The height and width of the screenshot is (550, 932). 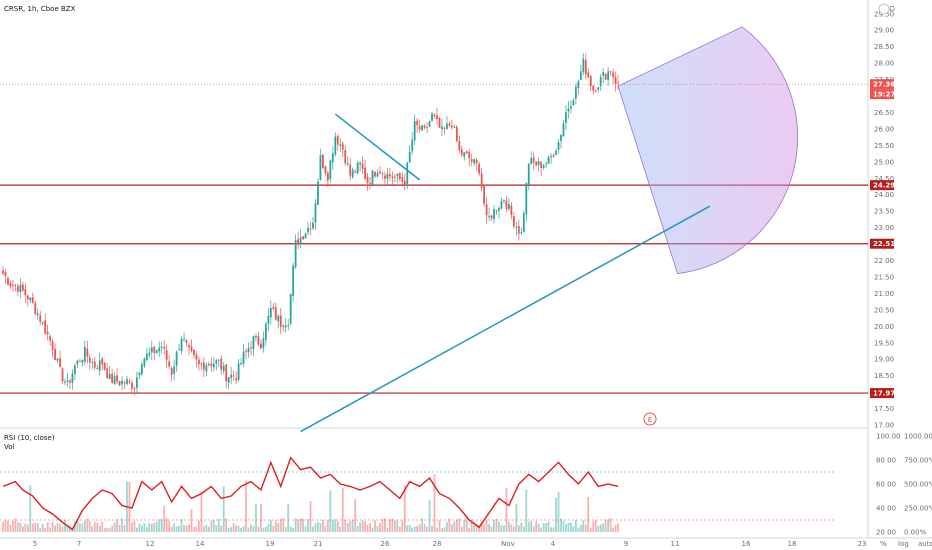 What do you see at coordinates (310, 503) in the screenshot?
I see `volume-bars` at bounding box center [310, 503].